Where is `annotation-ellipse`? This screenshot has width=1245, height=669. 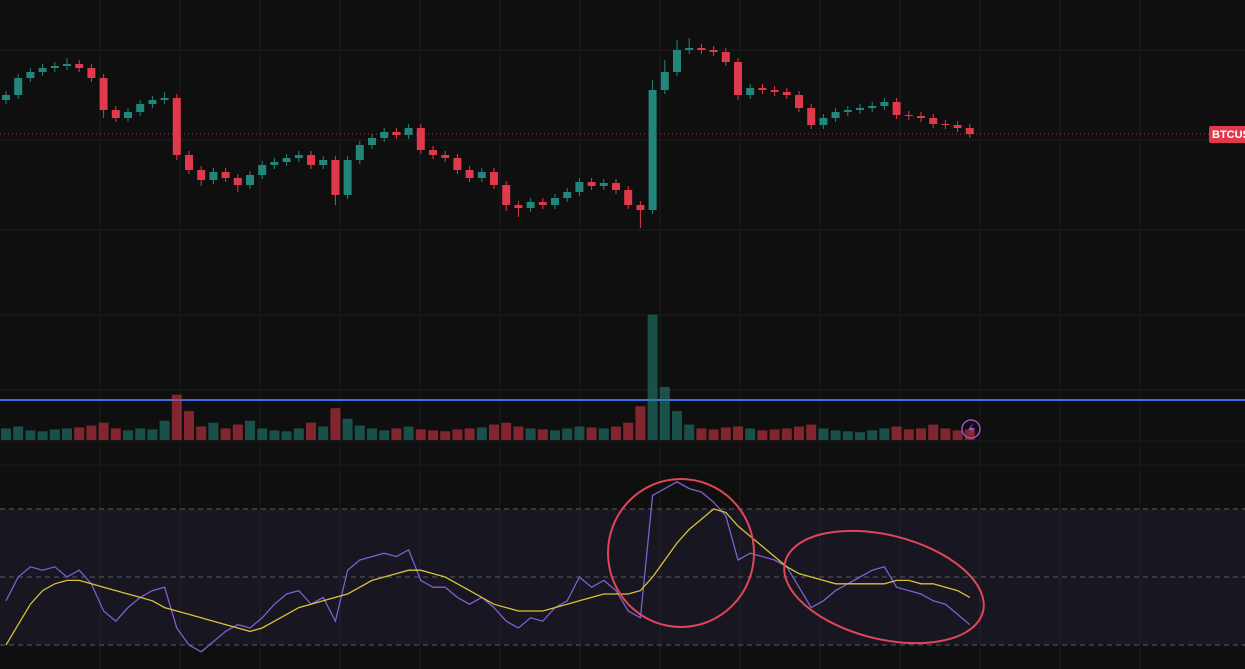
annotation-ellipse is located at coordinates (884, 587).